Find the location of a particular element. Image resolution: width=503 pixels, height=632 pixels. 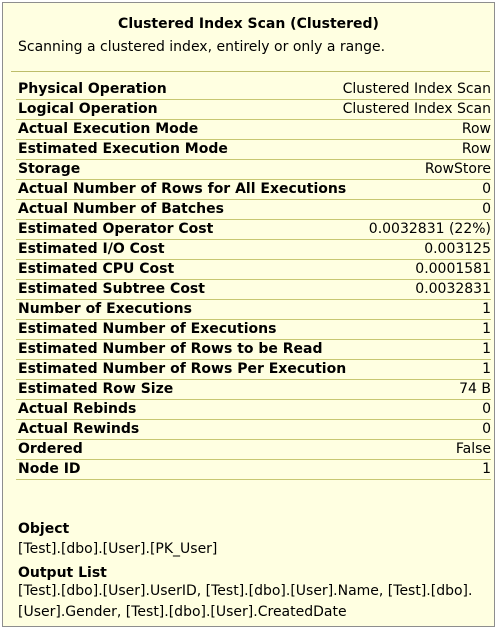

property-label: Node ID is located at coordinates (49, 469).